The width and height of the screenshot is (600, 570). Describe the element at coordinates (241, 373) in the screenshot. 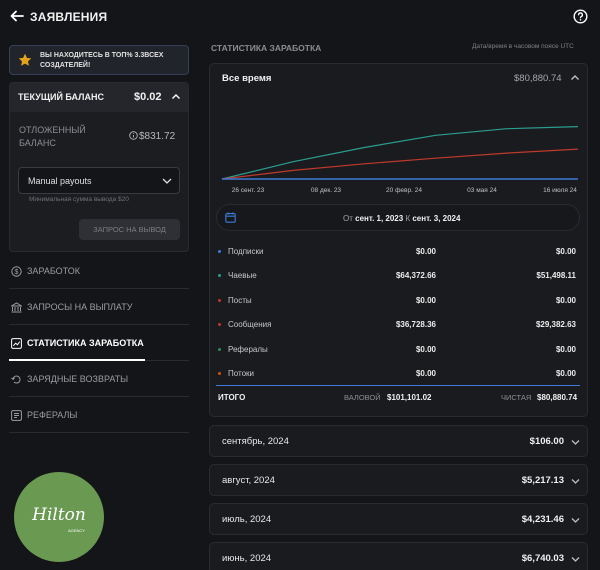

I see `row-name: Потоки` at that location.